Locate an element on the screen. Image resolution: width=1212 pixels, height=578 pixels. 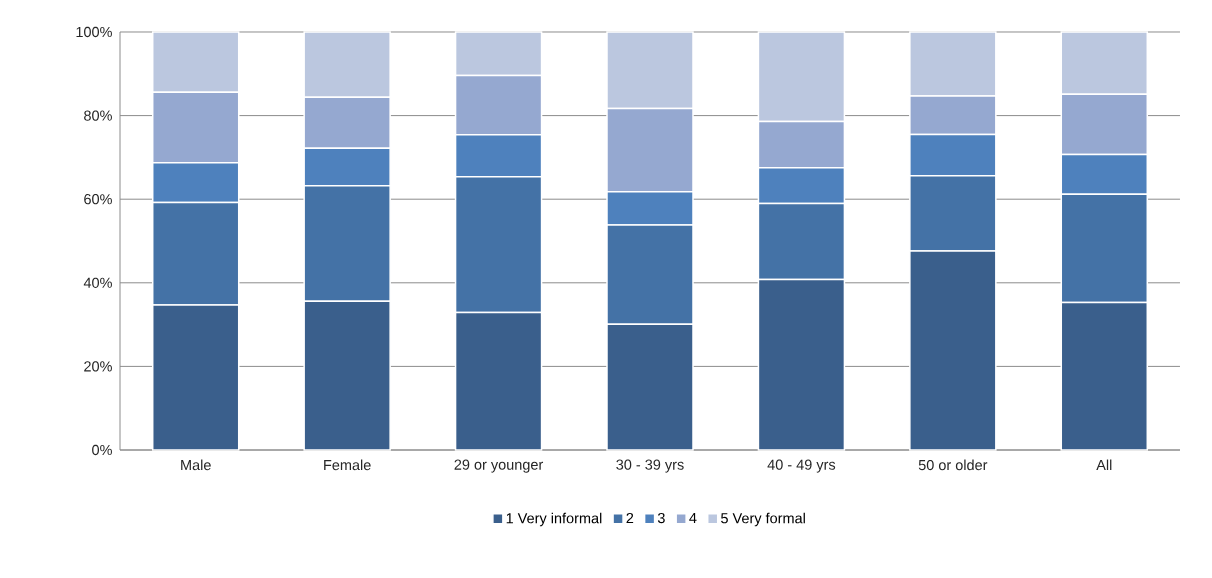
legend-label: 2 is located at coordinates (630, 518).